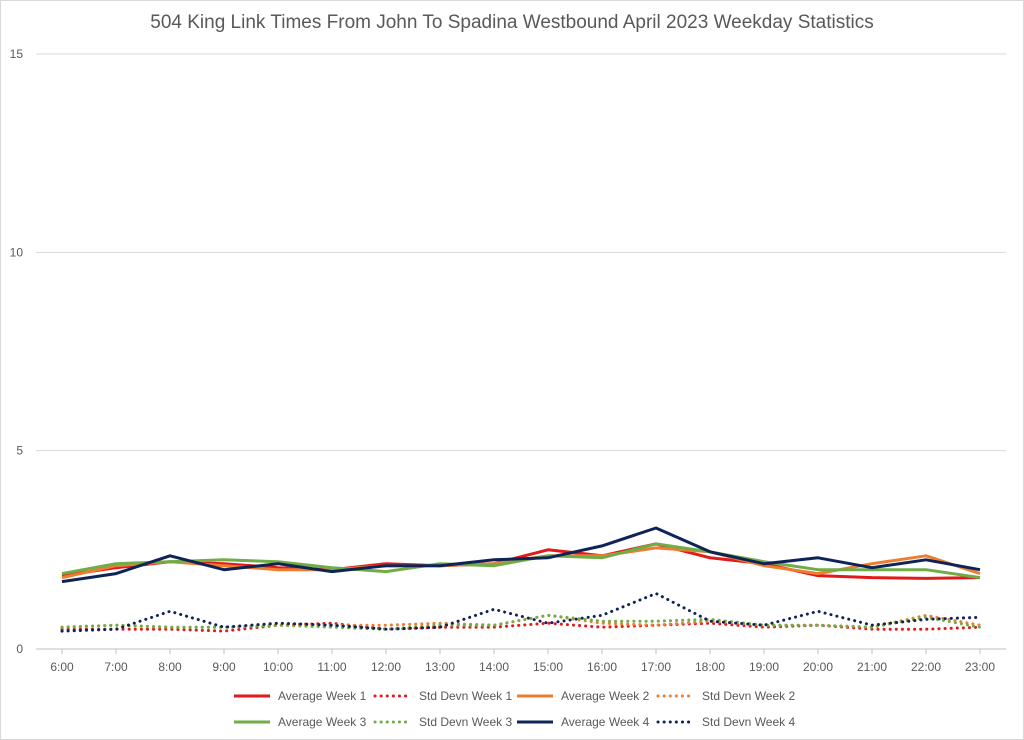 Image resolution: width=1024 pixels, height=740 pixels. I want to click on x-tick-label: 14:00, so click(494, 667).